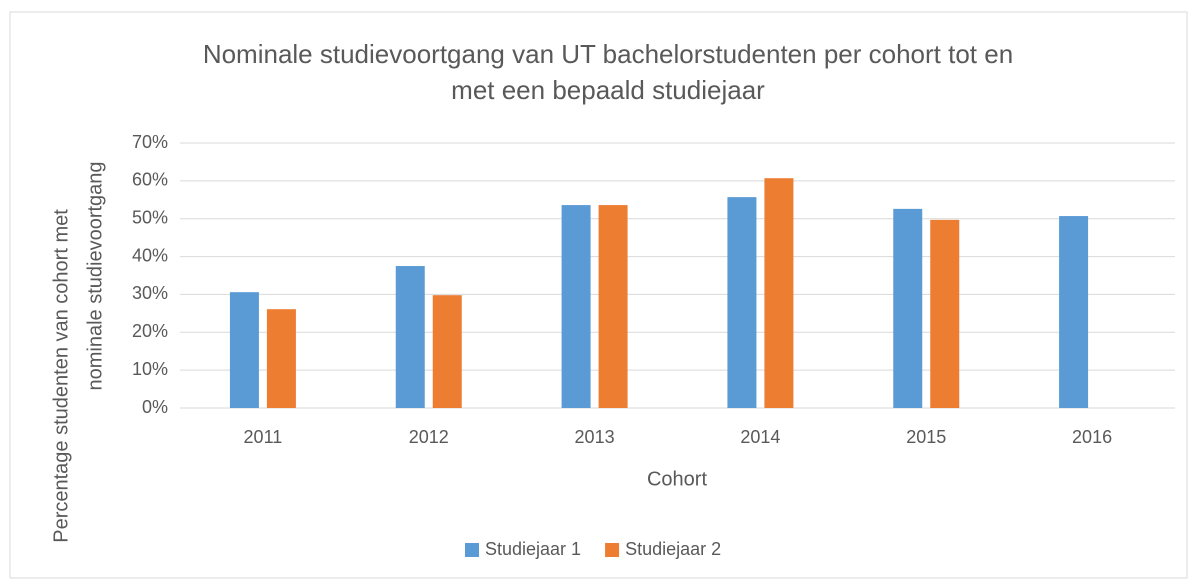  I want to click on y-tick-label: 30%, so click(150, 293).